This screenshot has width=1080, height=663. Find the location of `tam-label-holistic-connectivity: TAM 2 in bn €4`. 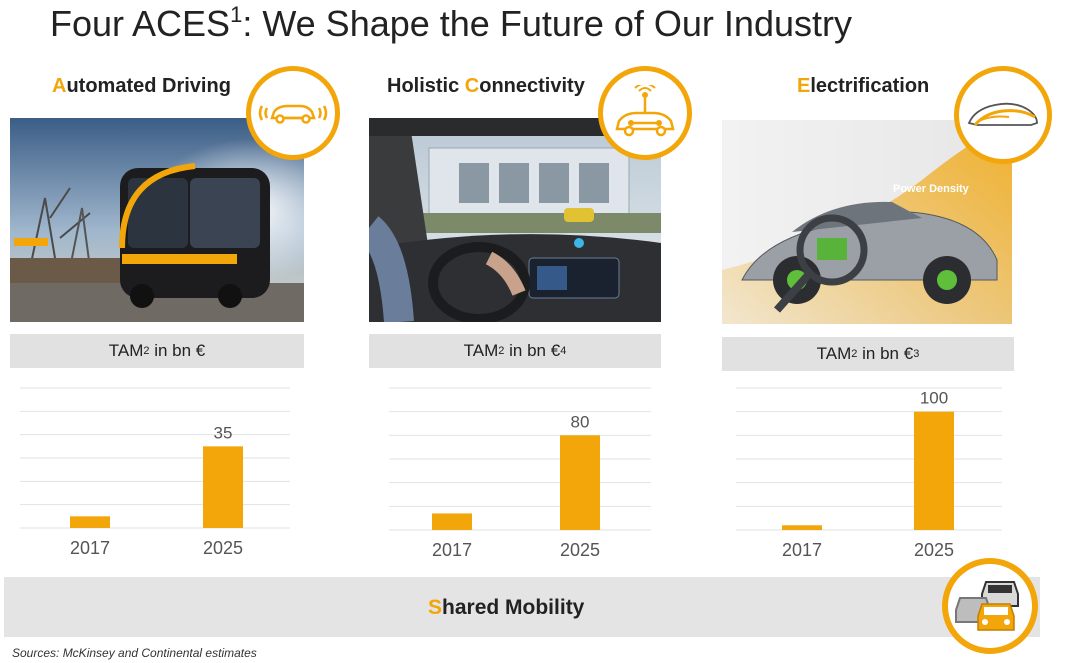

tam-label-holistic-connectivity: TAM 2 in bn €4 is located at coordinates (515, 351).